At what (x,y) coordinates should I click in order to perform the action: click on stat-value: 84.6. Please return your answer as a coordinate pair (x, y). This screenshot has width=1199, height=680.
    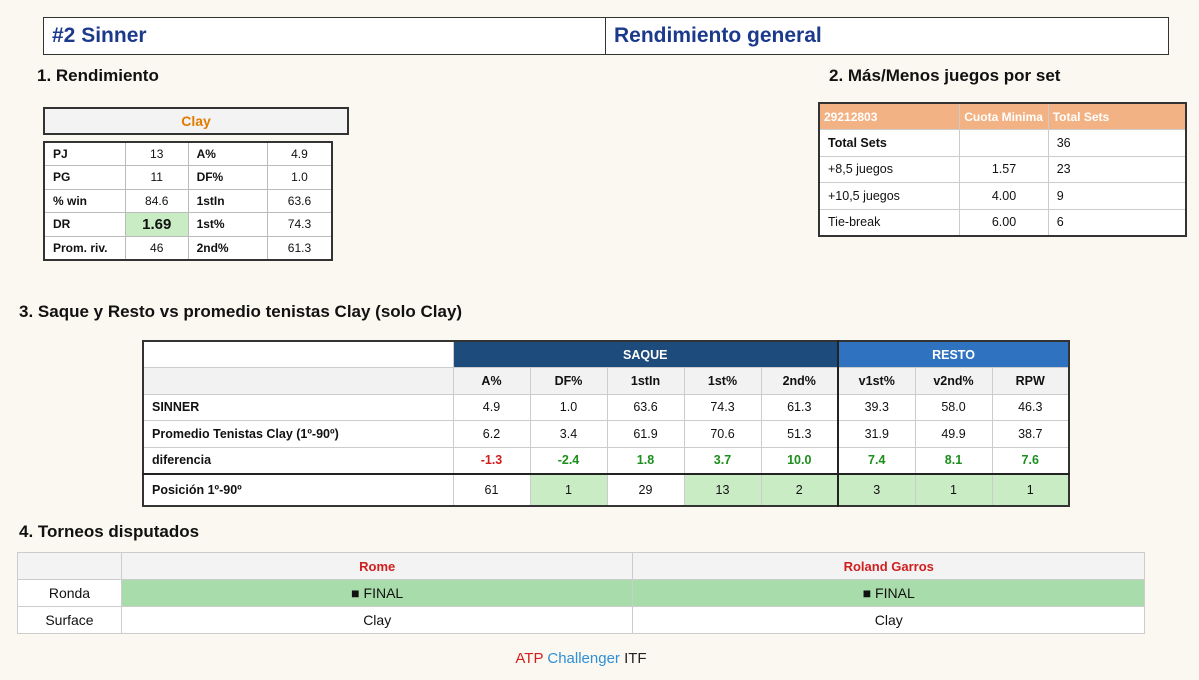
    Looking at the image, I should click on (156, 200).